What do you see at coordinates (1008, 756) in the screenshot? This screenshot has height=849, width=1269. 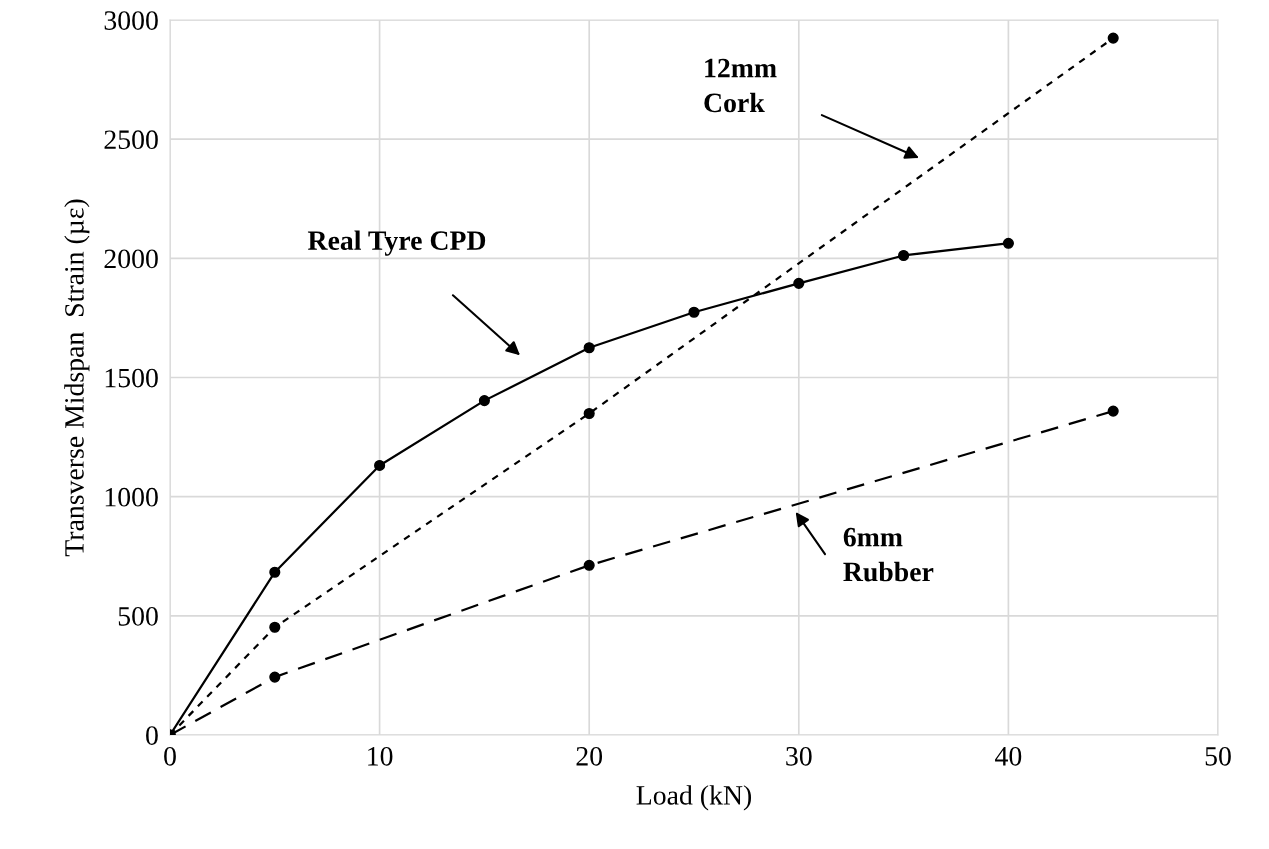 I see `x-tick-label: 40` at bounding box center [1008, 756].